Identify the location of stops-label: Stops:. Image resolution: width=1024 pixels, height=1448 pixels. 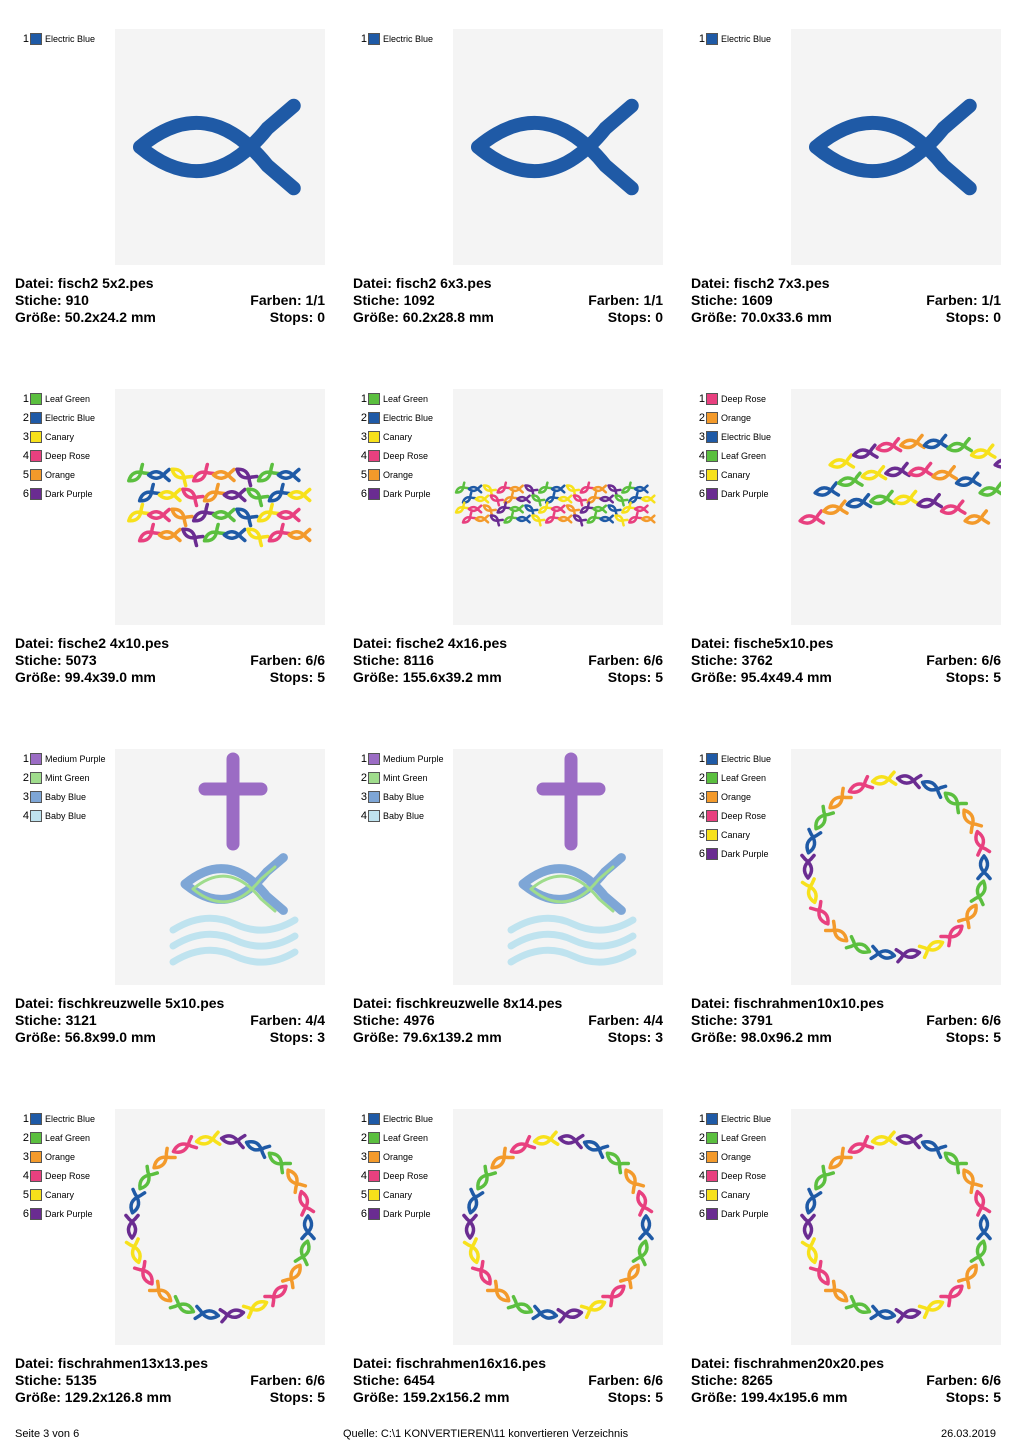
(293, 1037).